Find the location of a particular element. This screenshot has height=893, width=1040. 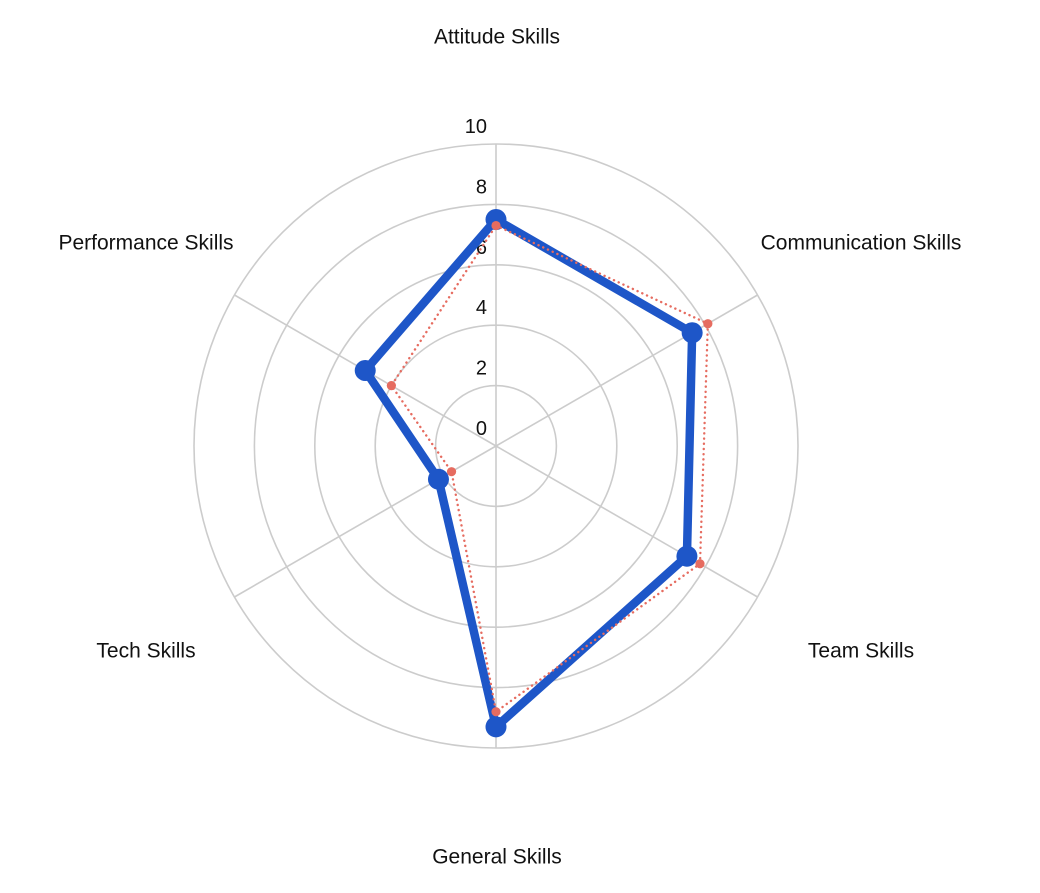

radial-tick-label: 4 is located at coordinates (481, 308).